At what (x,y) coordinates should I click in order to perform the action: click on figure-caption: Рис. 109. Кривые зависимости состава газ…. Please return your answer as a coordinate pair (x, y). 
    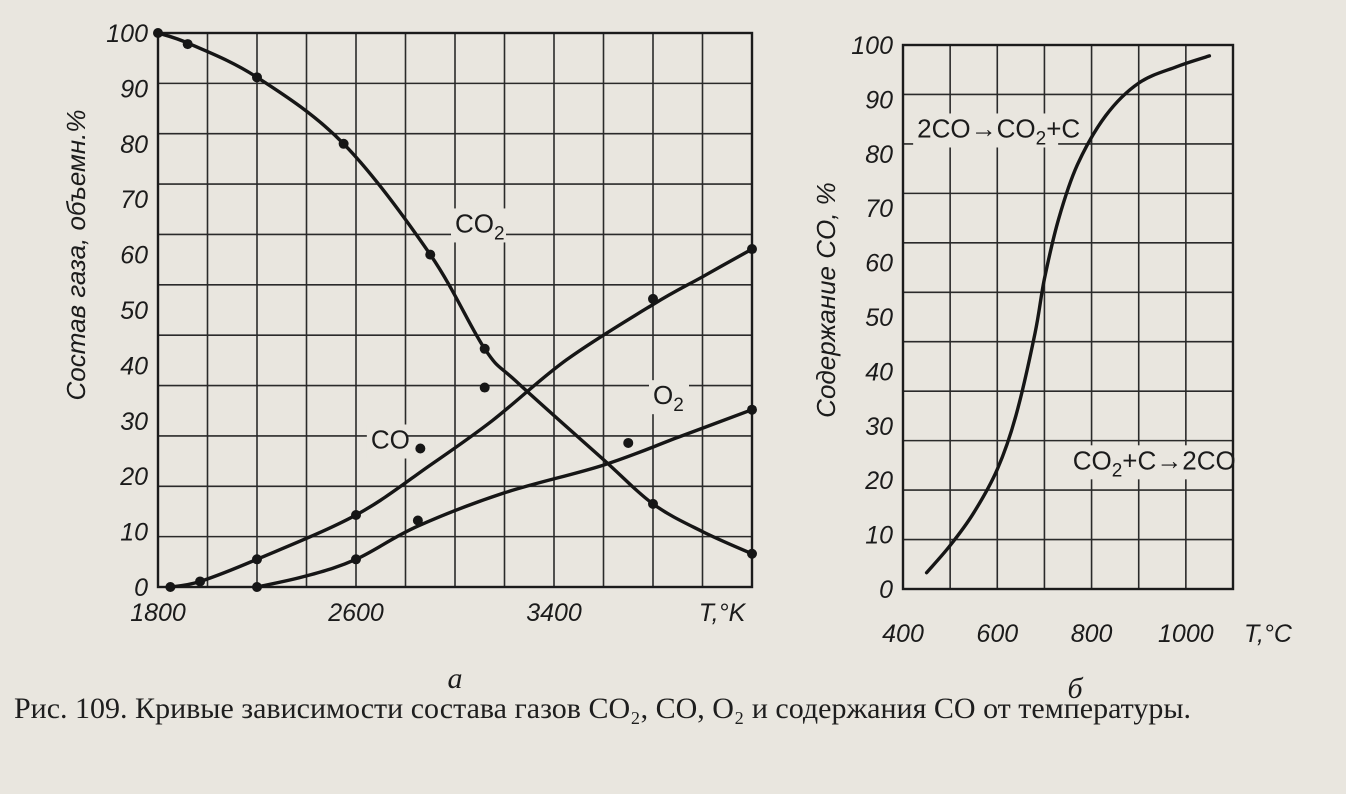
    Looking at the image, I should click on (602, 708).